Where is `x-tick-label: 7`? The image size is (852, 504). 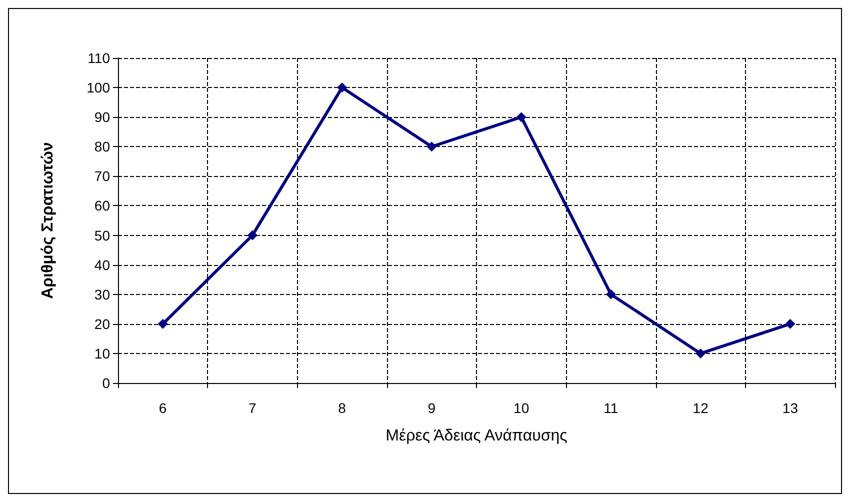
x-tick-label: 7 is located at coordinates (252, 408).